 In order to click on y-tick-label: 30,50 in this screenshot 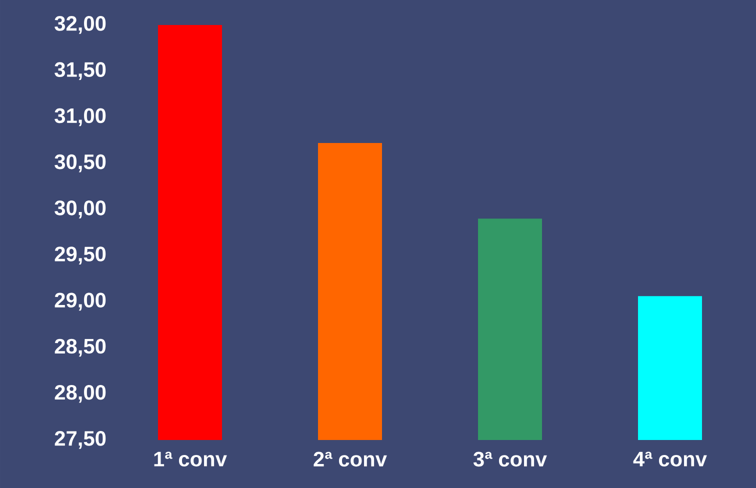, I will do `click(80, 163)`.